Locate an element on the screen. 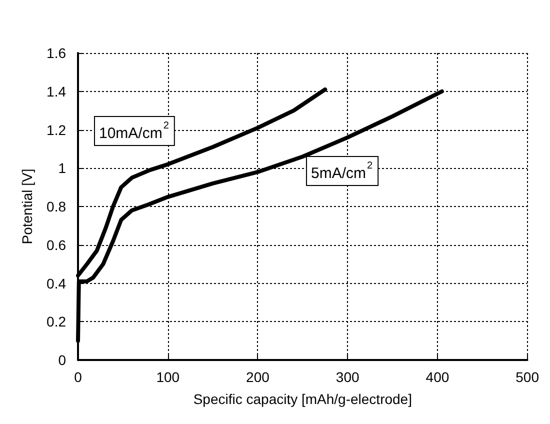 This screenshot has width=550, height=424. x-tick-label: 0 is located at coordinates (78, 377).